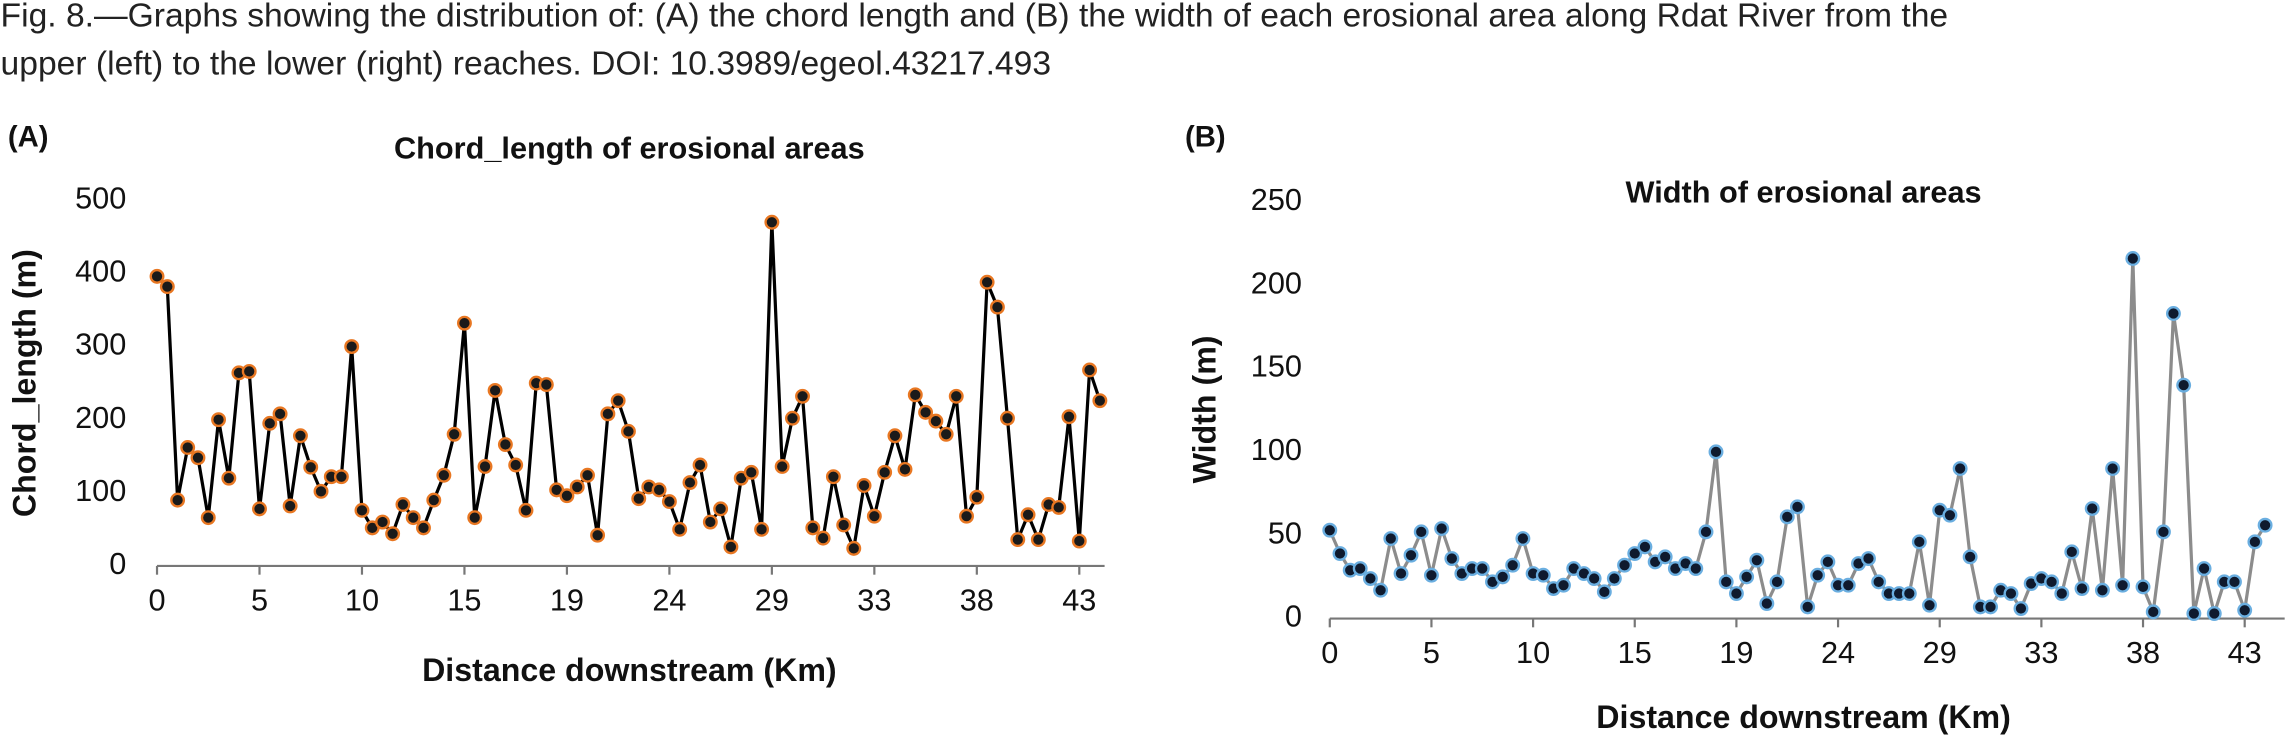  Describe the element at coordinates (567, 600) in the screenshot. I see `x-tick-label: 19` at that location.